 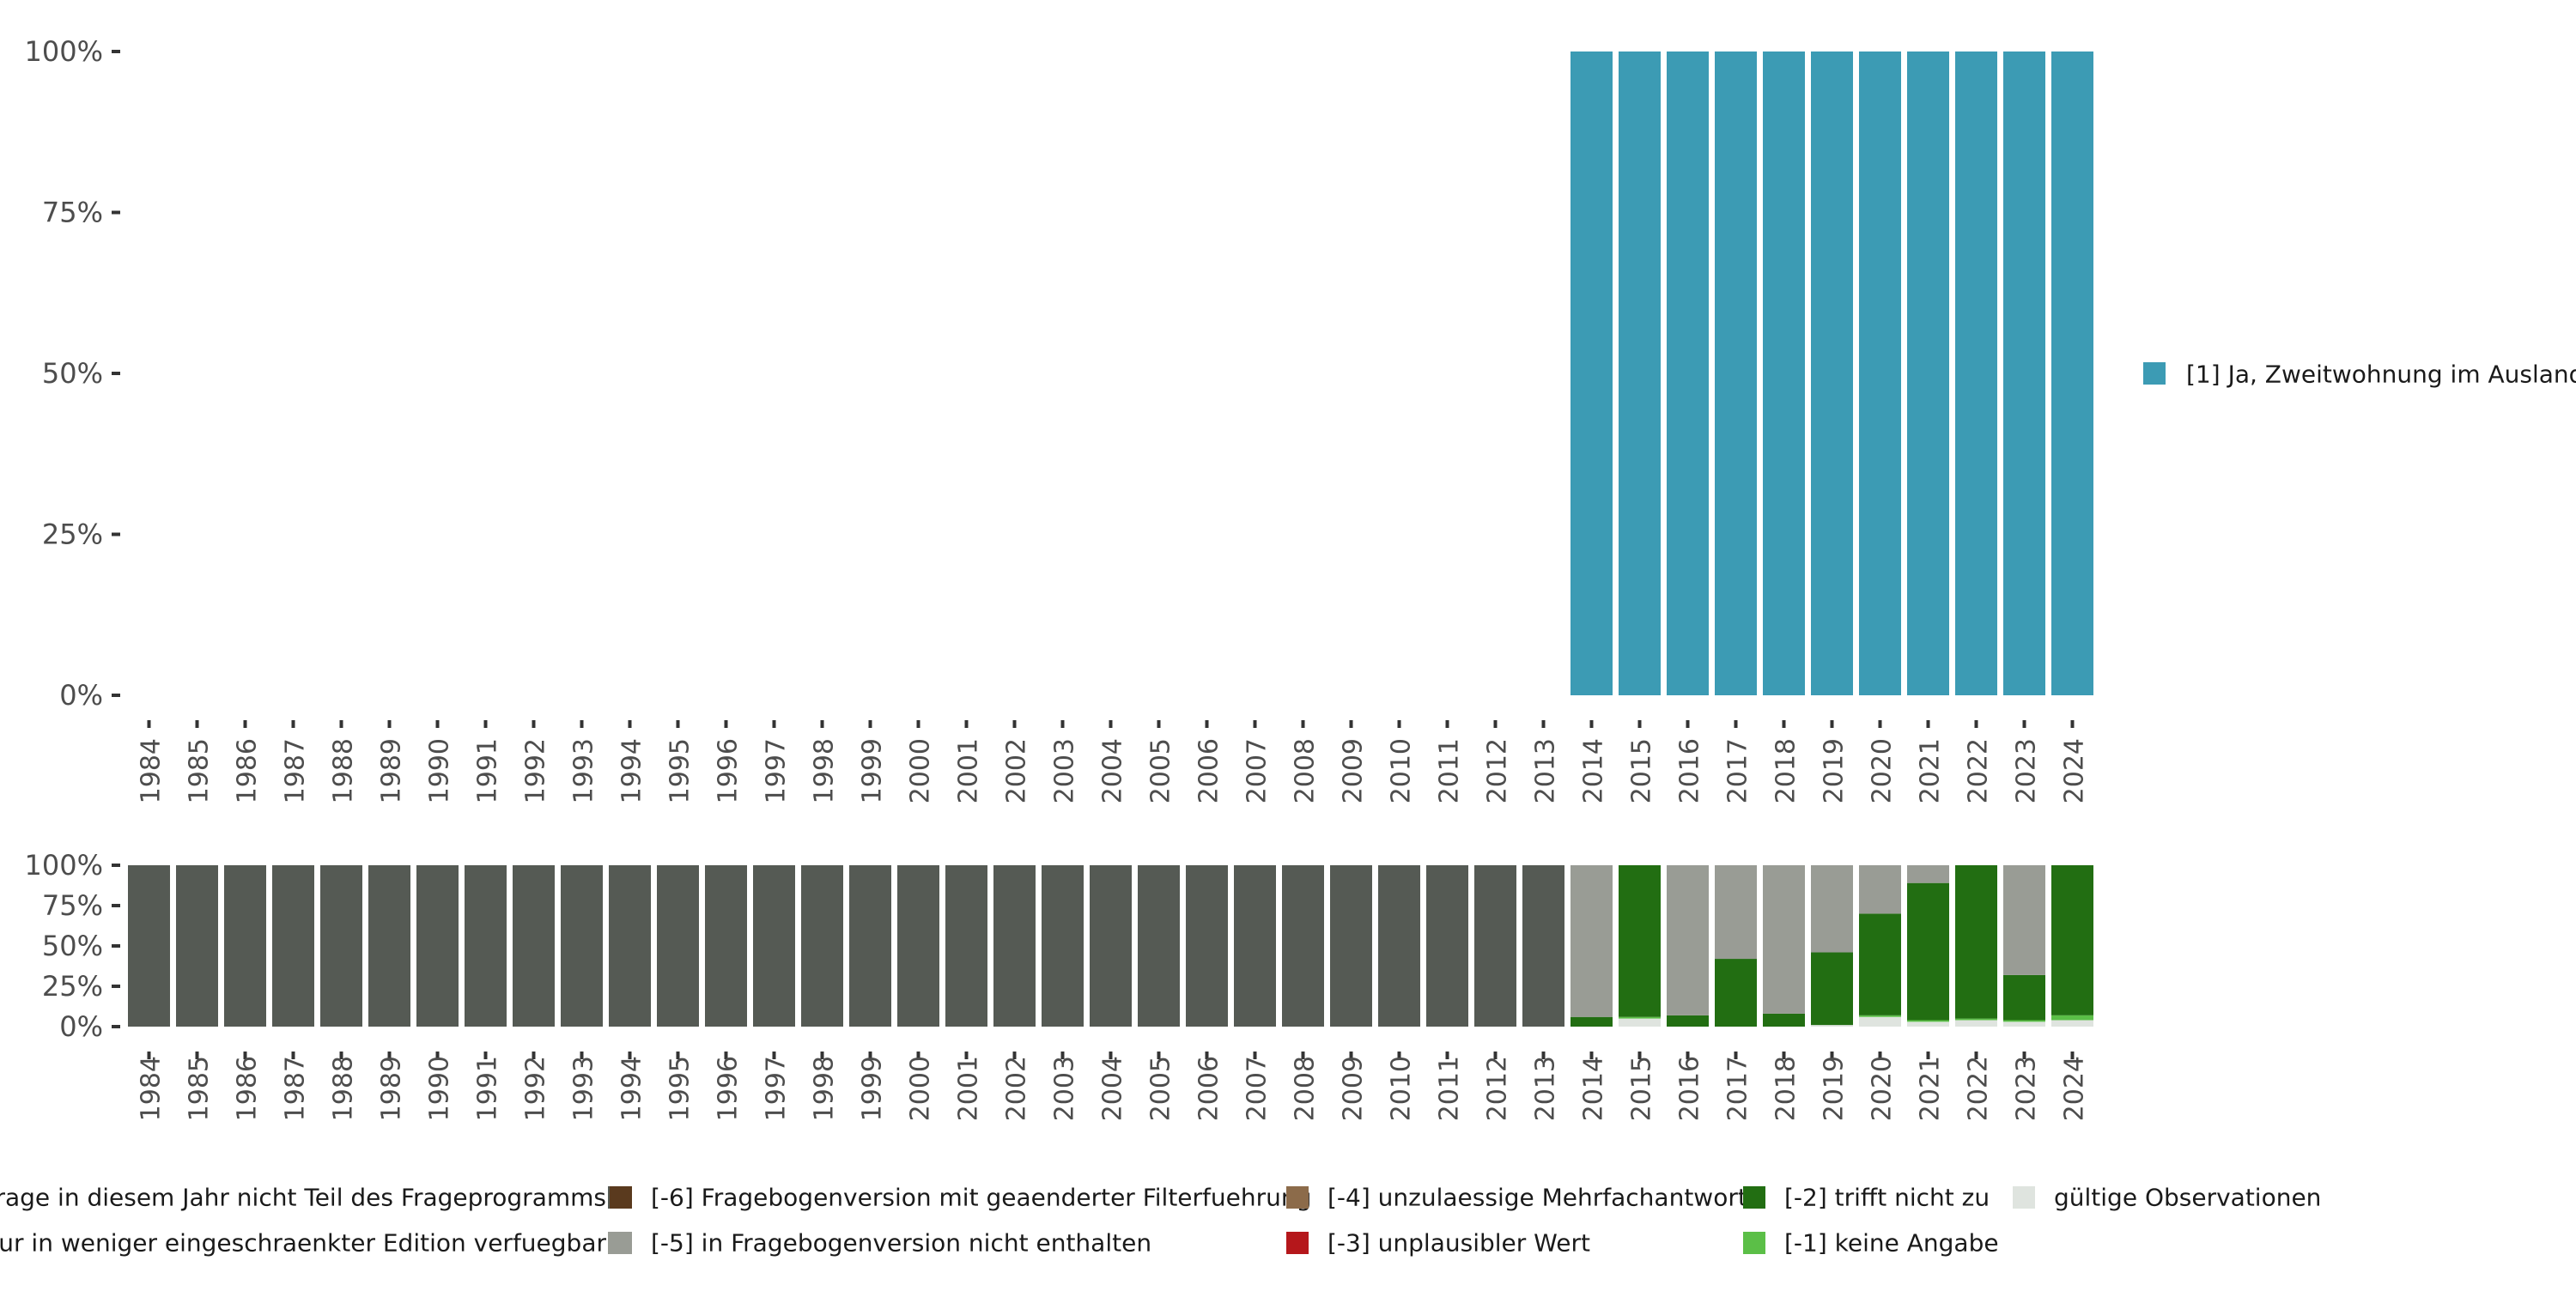 I want to click on top-x-tick-label: 2018, so click(x=1786, y=771).